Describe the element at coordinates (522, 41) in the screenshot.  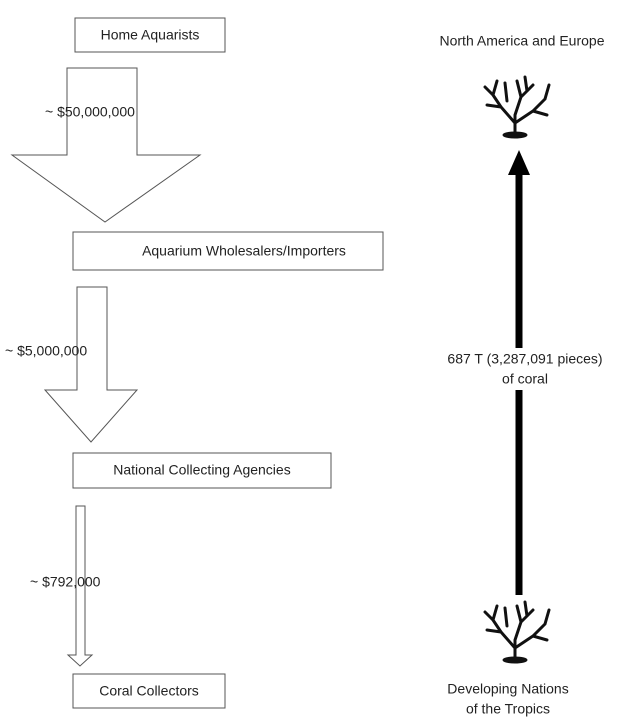
I see `destination-label: North America and Europe` at that location.